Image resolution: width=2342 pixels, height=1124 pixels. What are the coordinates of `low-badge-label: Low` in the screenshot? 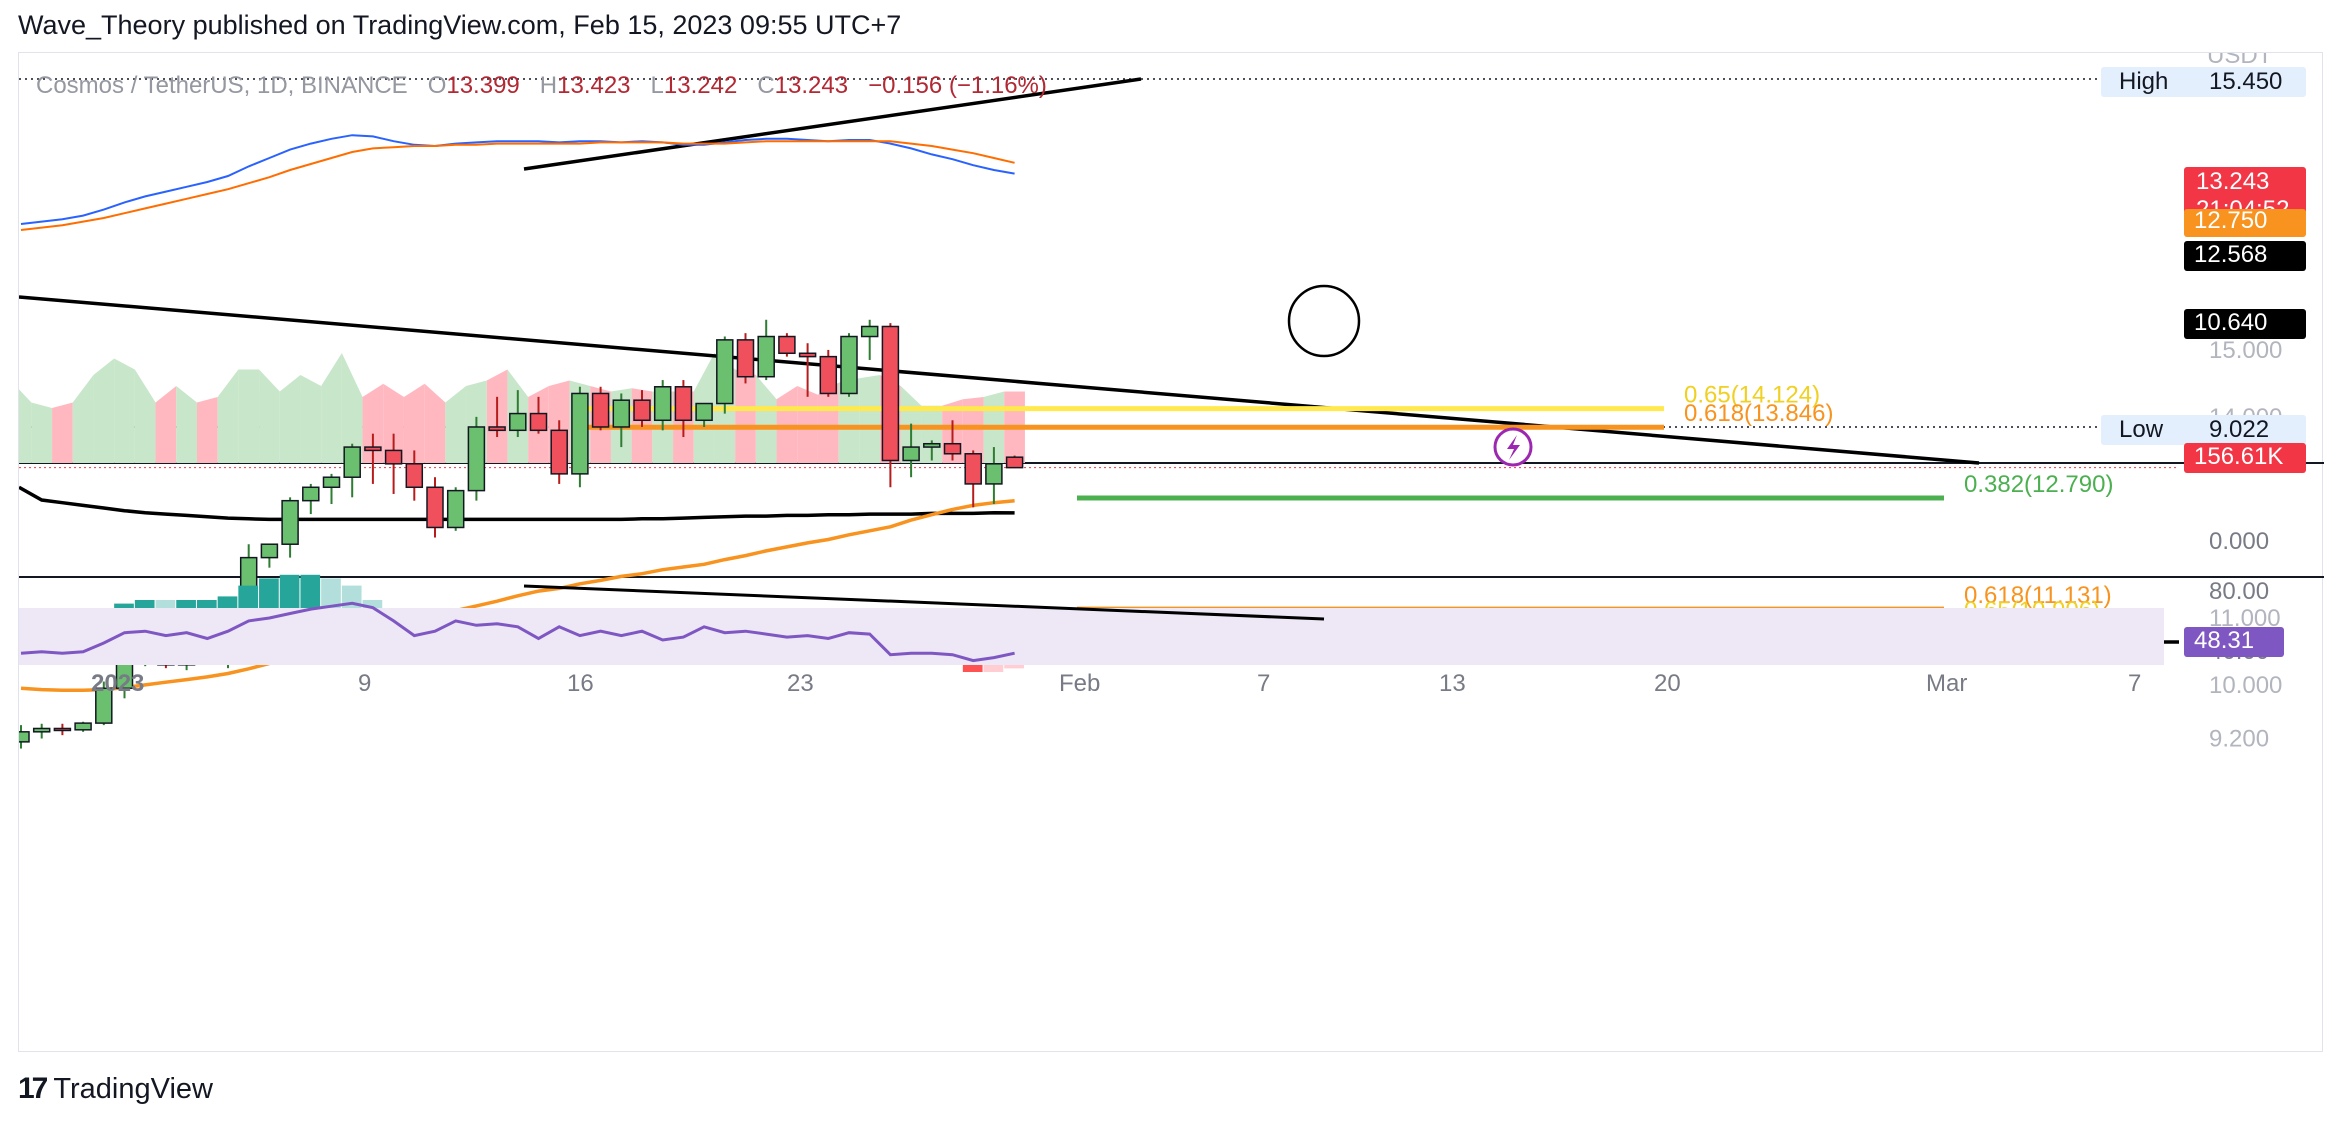 It's located at (2141, 429).